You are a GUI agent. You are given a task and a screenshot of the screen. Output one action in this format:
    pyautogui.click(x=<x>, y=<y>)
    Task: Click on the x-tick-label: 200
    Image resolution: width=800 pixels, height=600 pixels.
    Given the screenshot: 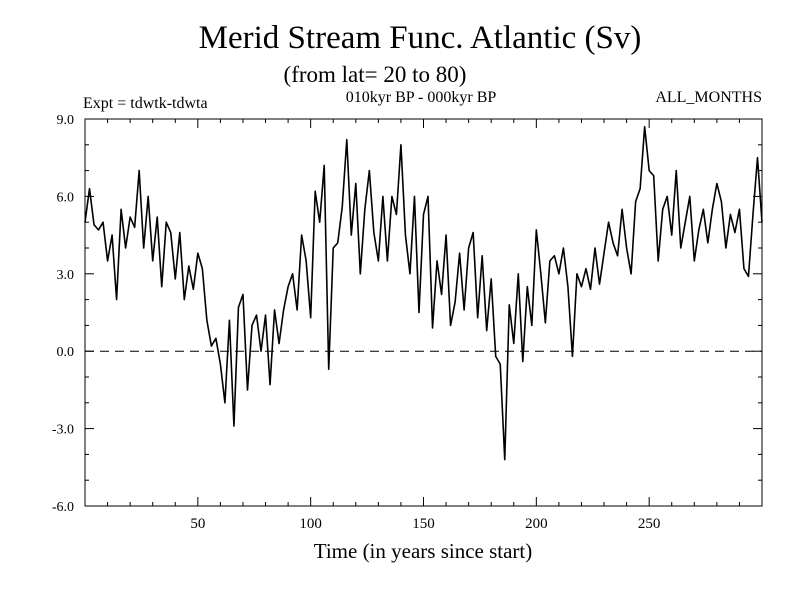 What is the action you would take?
    pyautogui.click(x=536, y=524)
    